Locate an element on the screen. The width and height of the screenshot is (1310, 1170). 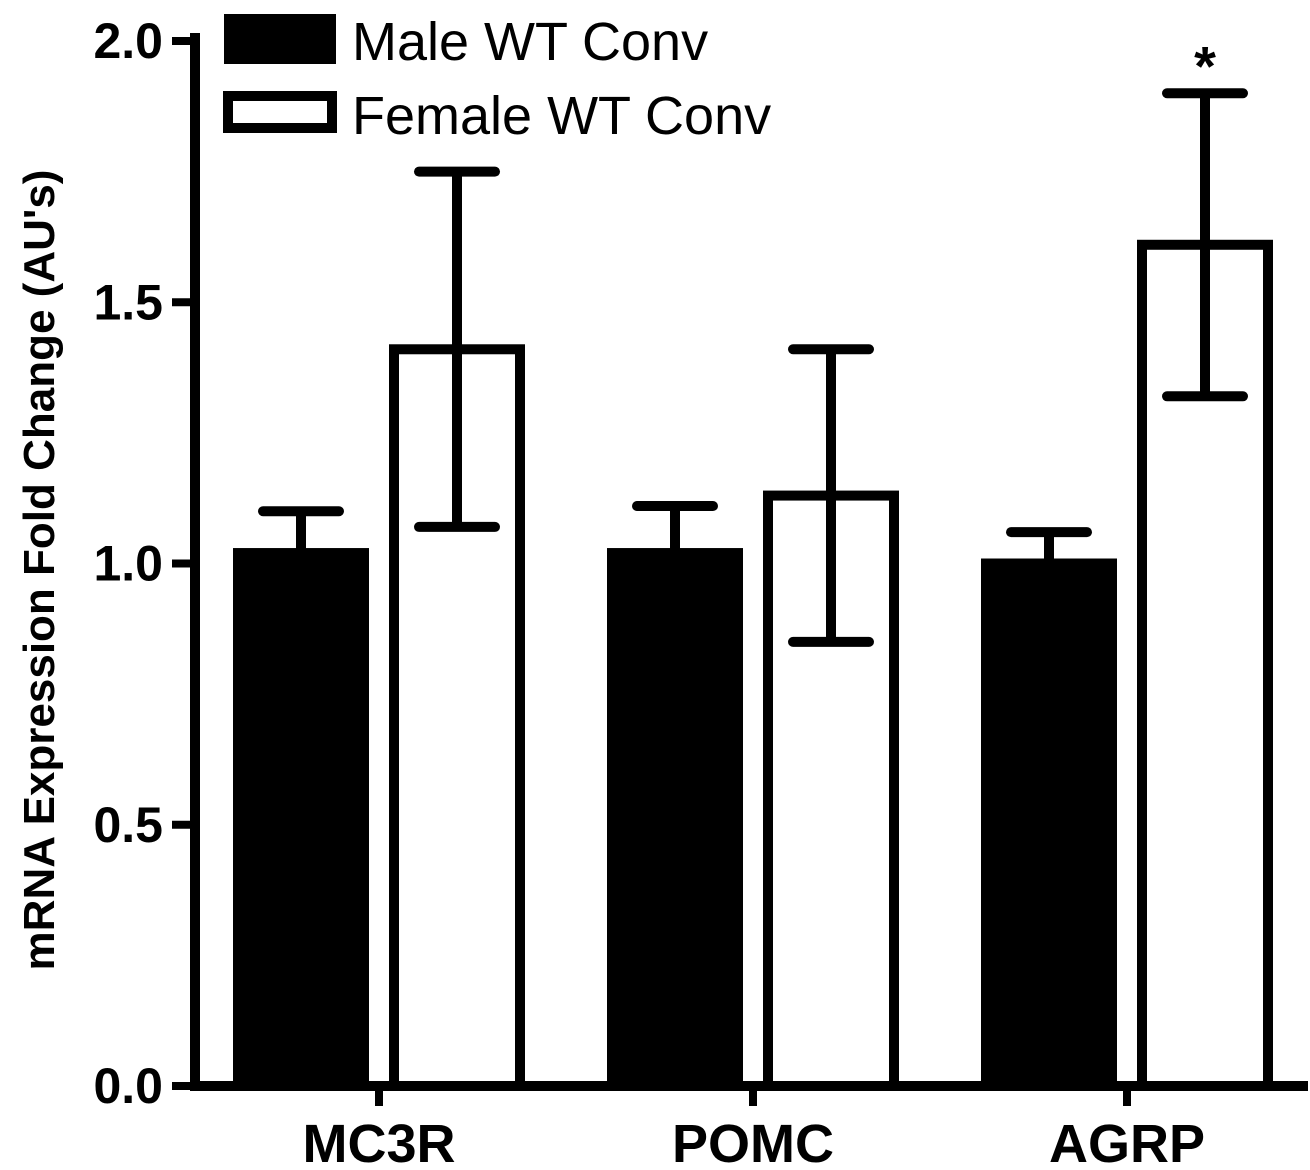
legend: Male WT Conv Female WT Conv is located at coordinates (497, 79).